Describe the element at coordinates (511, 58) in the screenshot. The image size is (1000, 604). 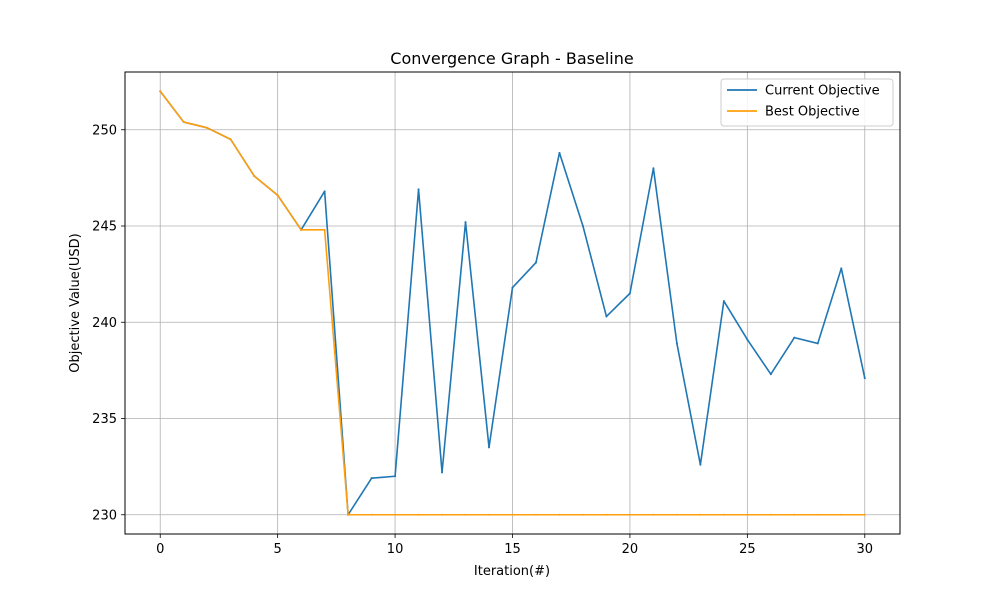
I see `chart-title: Convergence Graph - Baseline` at that location.